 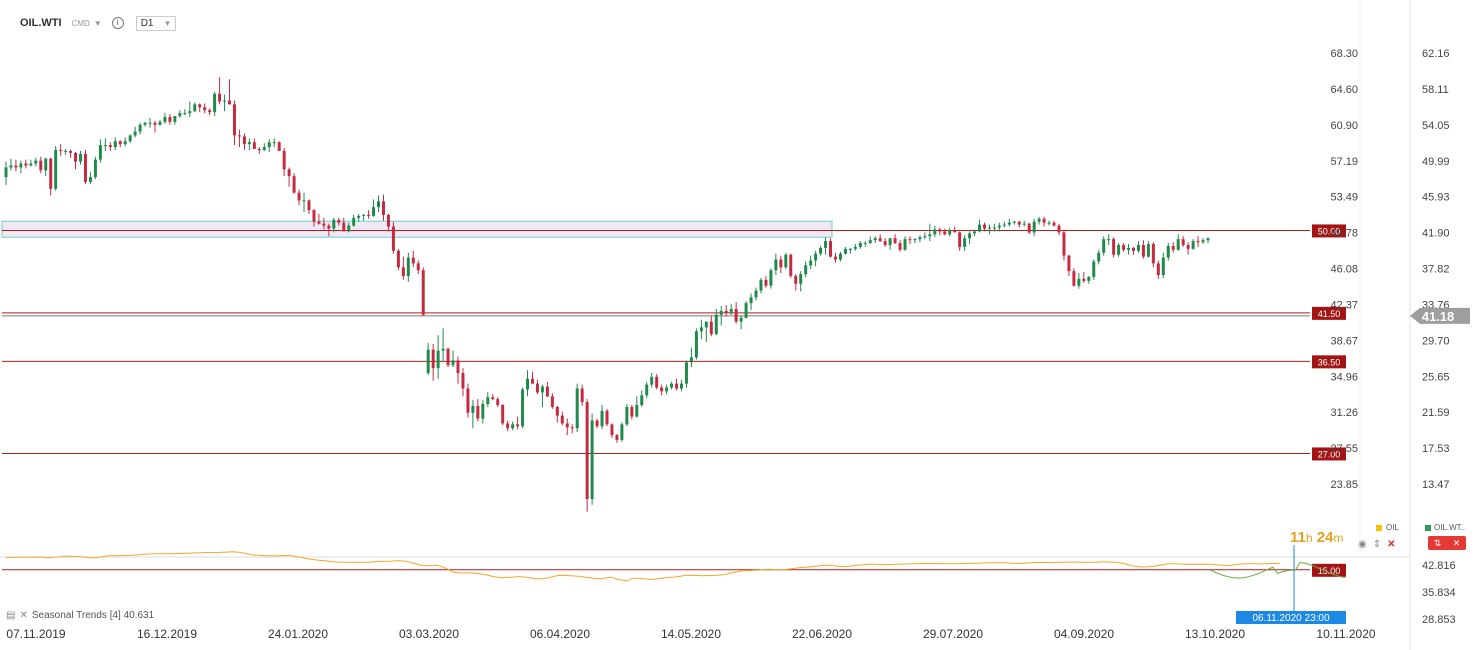 What do you see at coordinates (1291, 617) in the screenshot?
I see `crosshair-date-tag` at bounding box center [1291, 617].